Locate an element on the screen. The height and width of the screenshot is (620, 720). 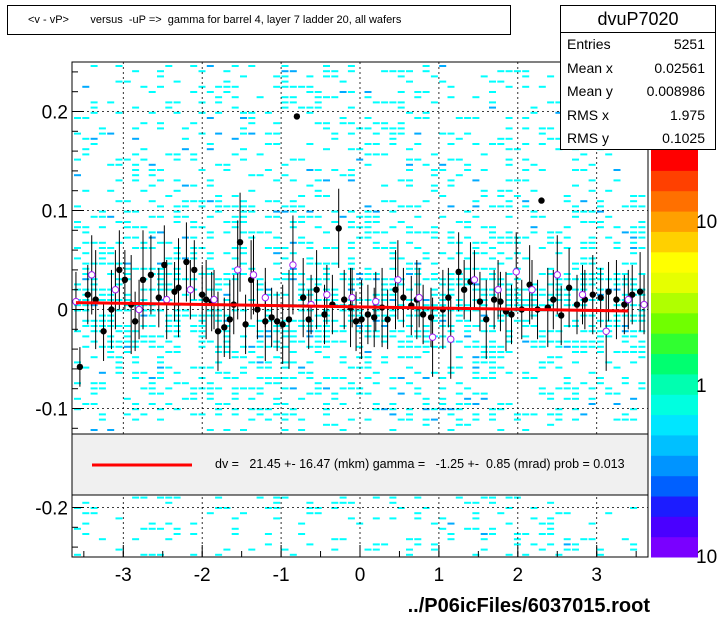
data-point-filled is located at coordinates (230, 319).